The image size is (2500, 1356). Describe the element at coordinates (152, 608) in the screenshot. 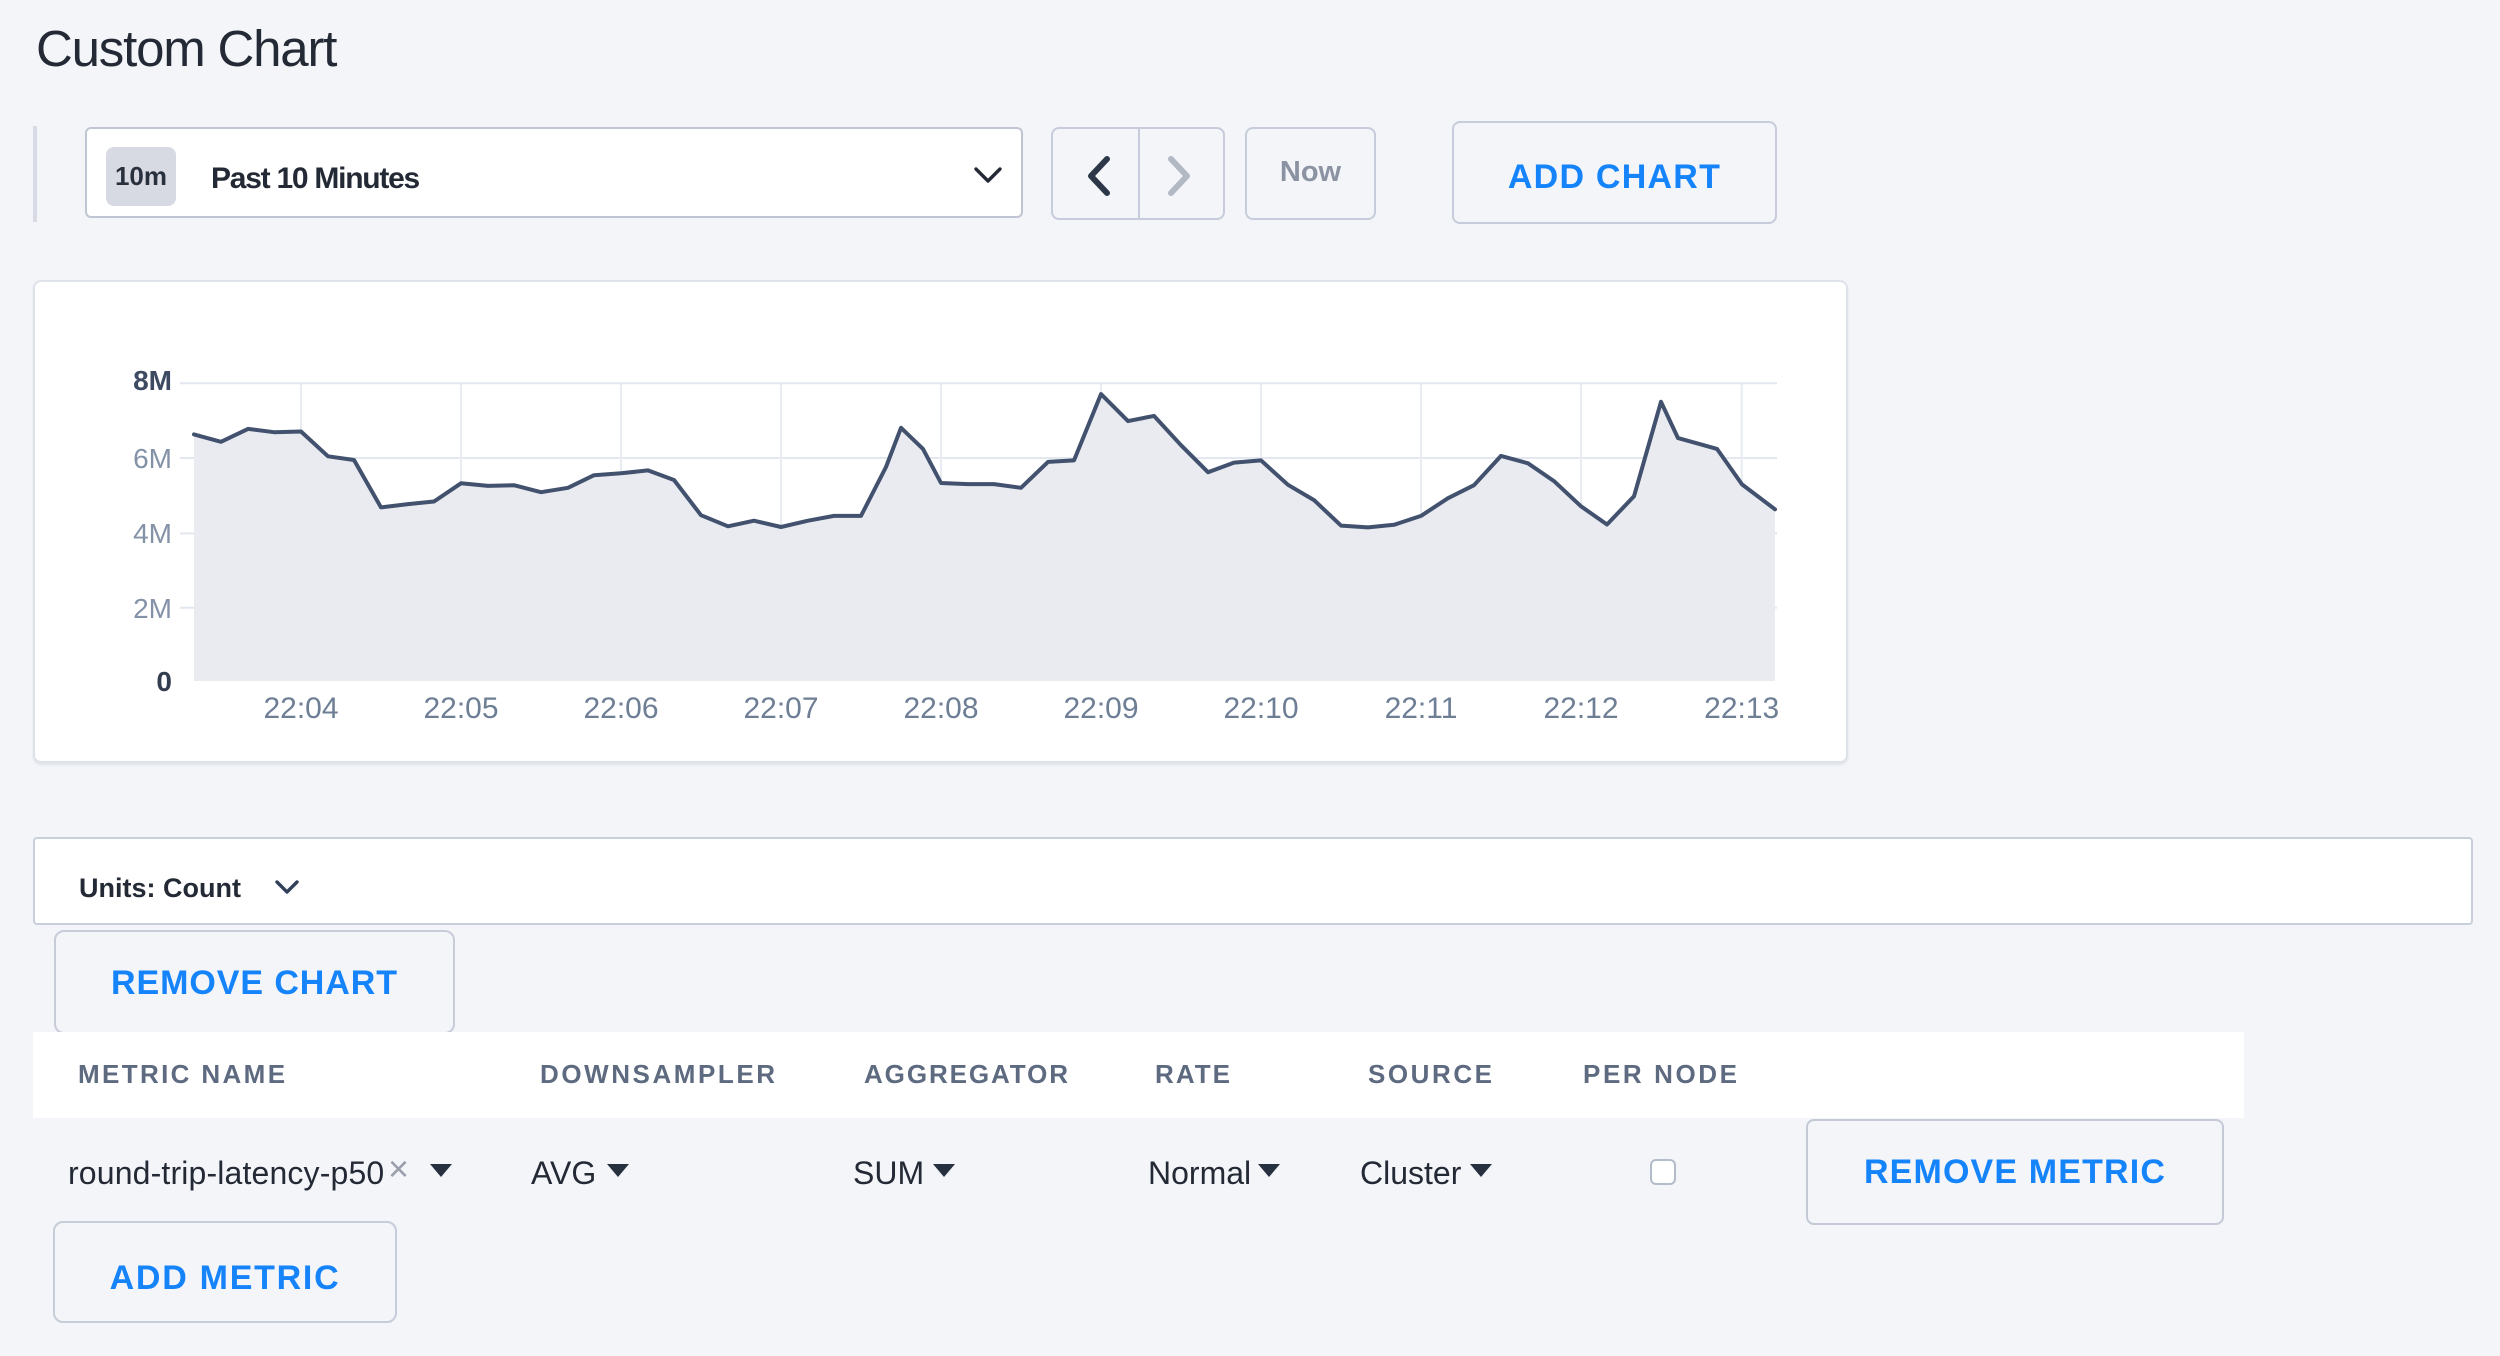

I see `svg-text: 2M` at that location.